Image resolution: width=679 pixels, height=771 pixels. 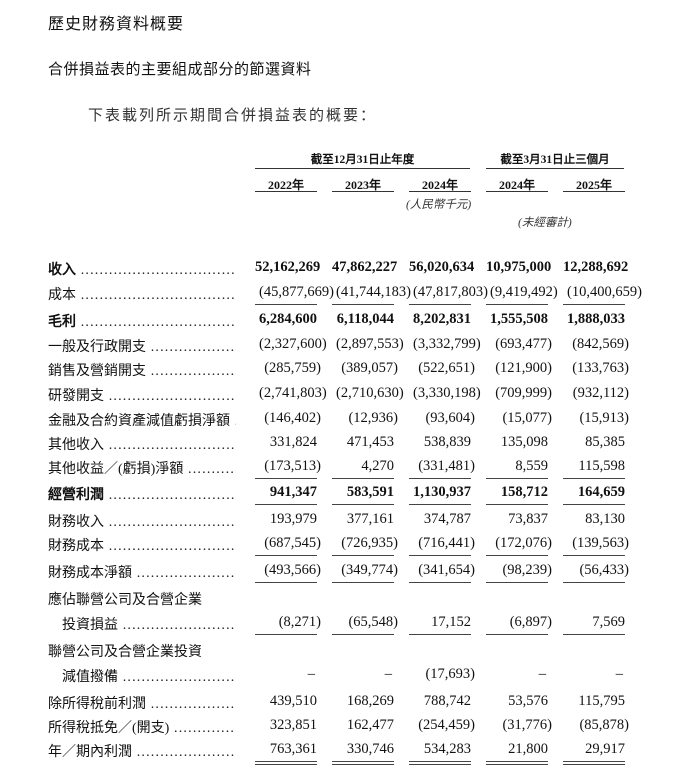 What do you see at coordinates (442, 492) in the screenshot?
I see `cell-value: 1,130,937` at bounding box center [442, 492].